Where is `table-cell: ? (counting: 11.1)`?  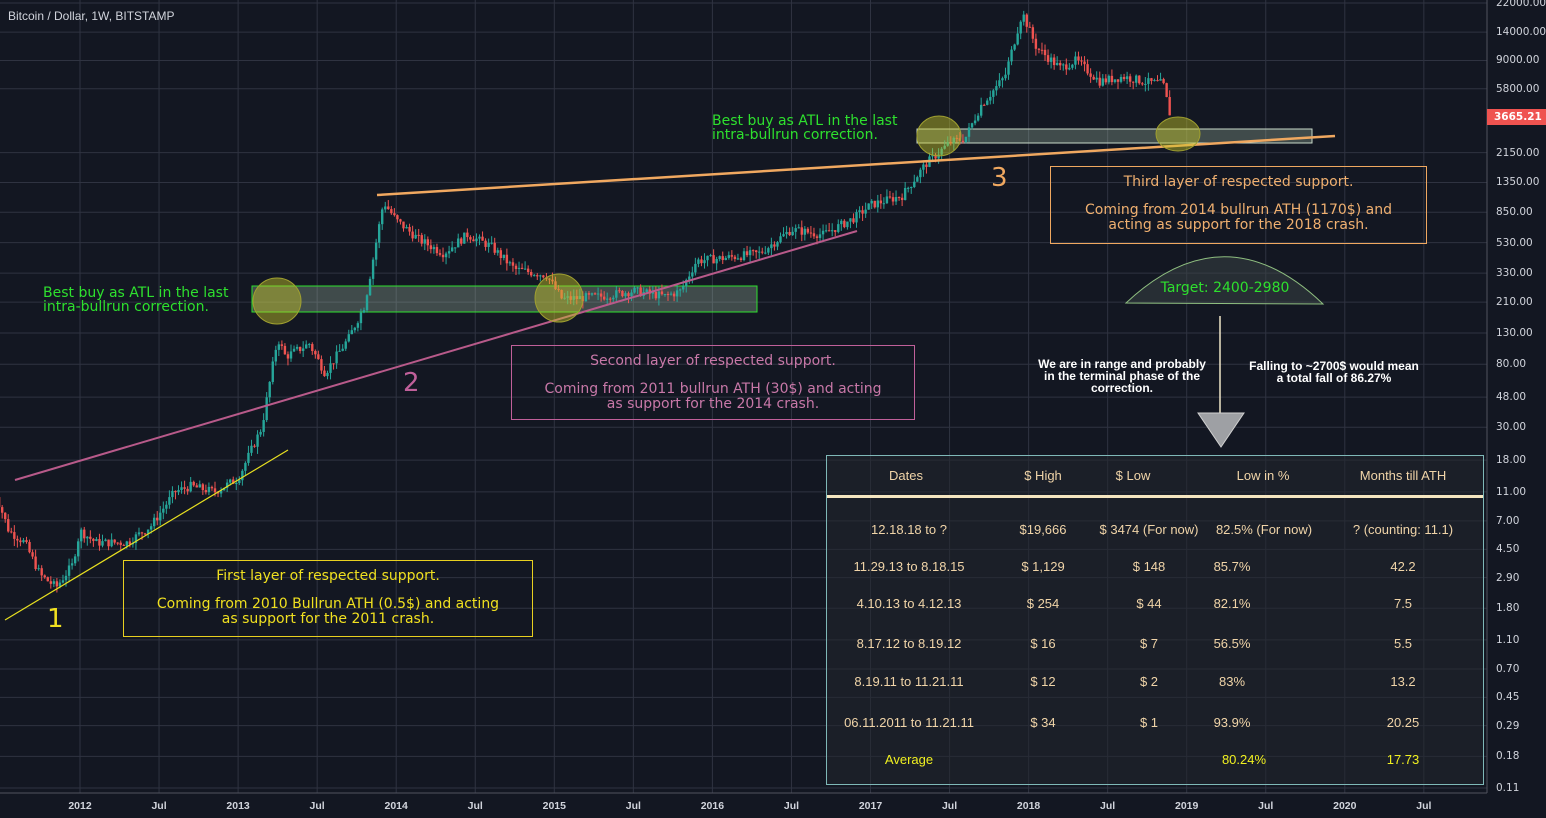
table-cell: ? (counting: 11.1) is located at coordinates (1403, 529).